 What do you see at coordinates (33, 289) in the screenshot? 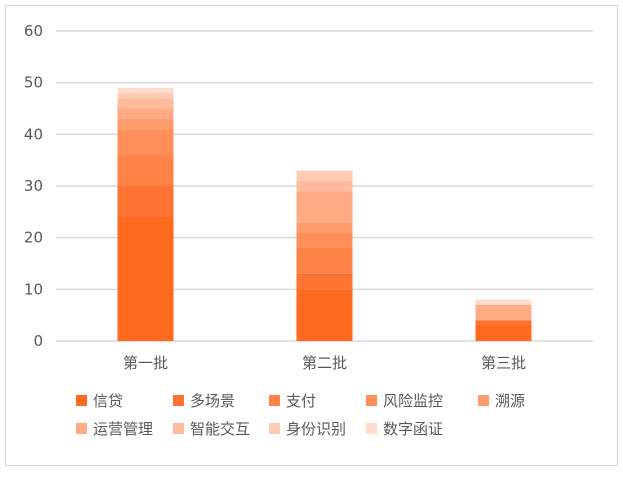
I see `y-tick-label: 10` at bounding box center [33, 289].